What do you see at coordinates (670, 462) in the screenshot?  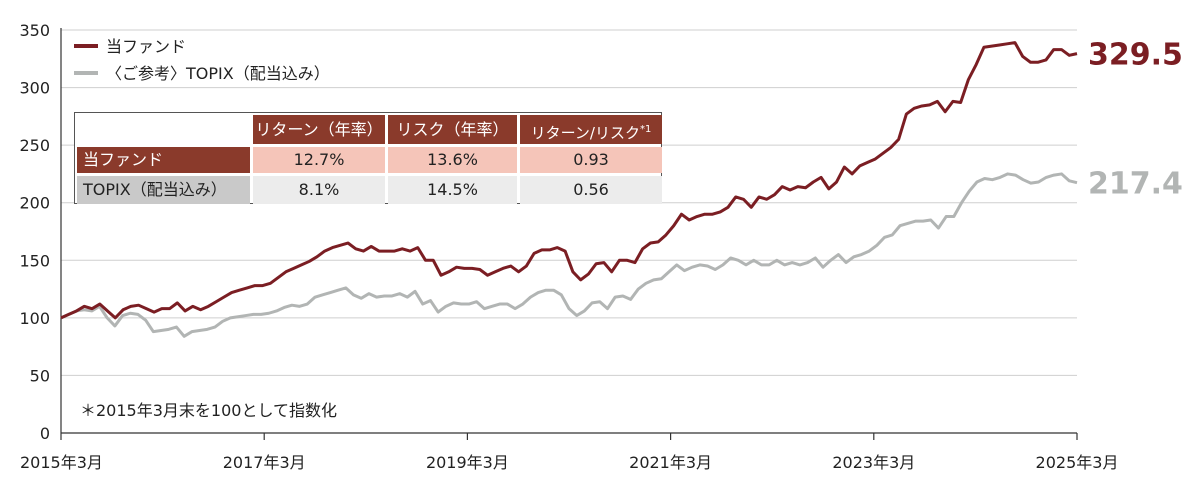 I see `x-tick-label: 2021年3月` at bounding box center [670, 462].